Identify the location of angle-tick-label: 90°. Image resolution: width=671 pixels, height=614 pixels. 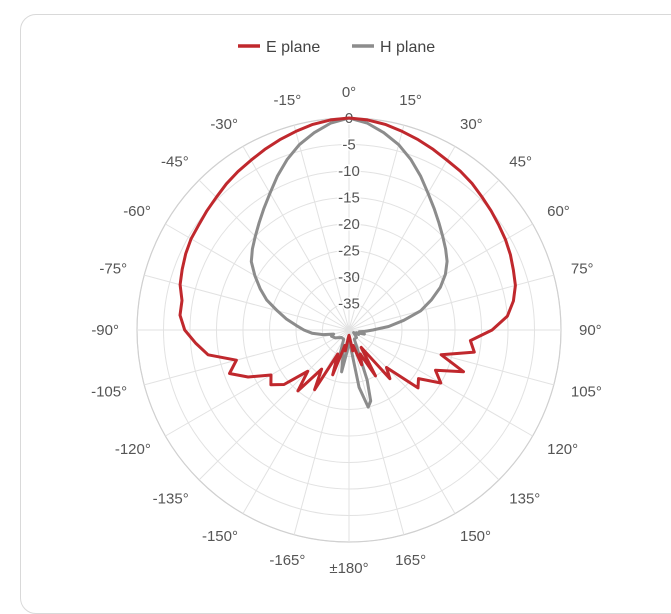
(590, 330).